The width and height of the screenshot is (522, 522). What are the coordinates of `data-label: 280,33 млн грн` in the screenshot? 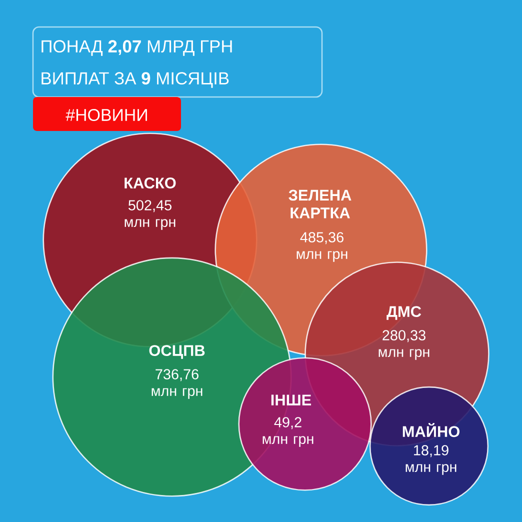 It's located at (404, 345).